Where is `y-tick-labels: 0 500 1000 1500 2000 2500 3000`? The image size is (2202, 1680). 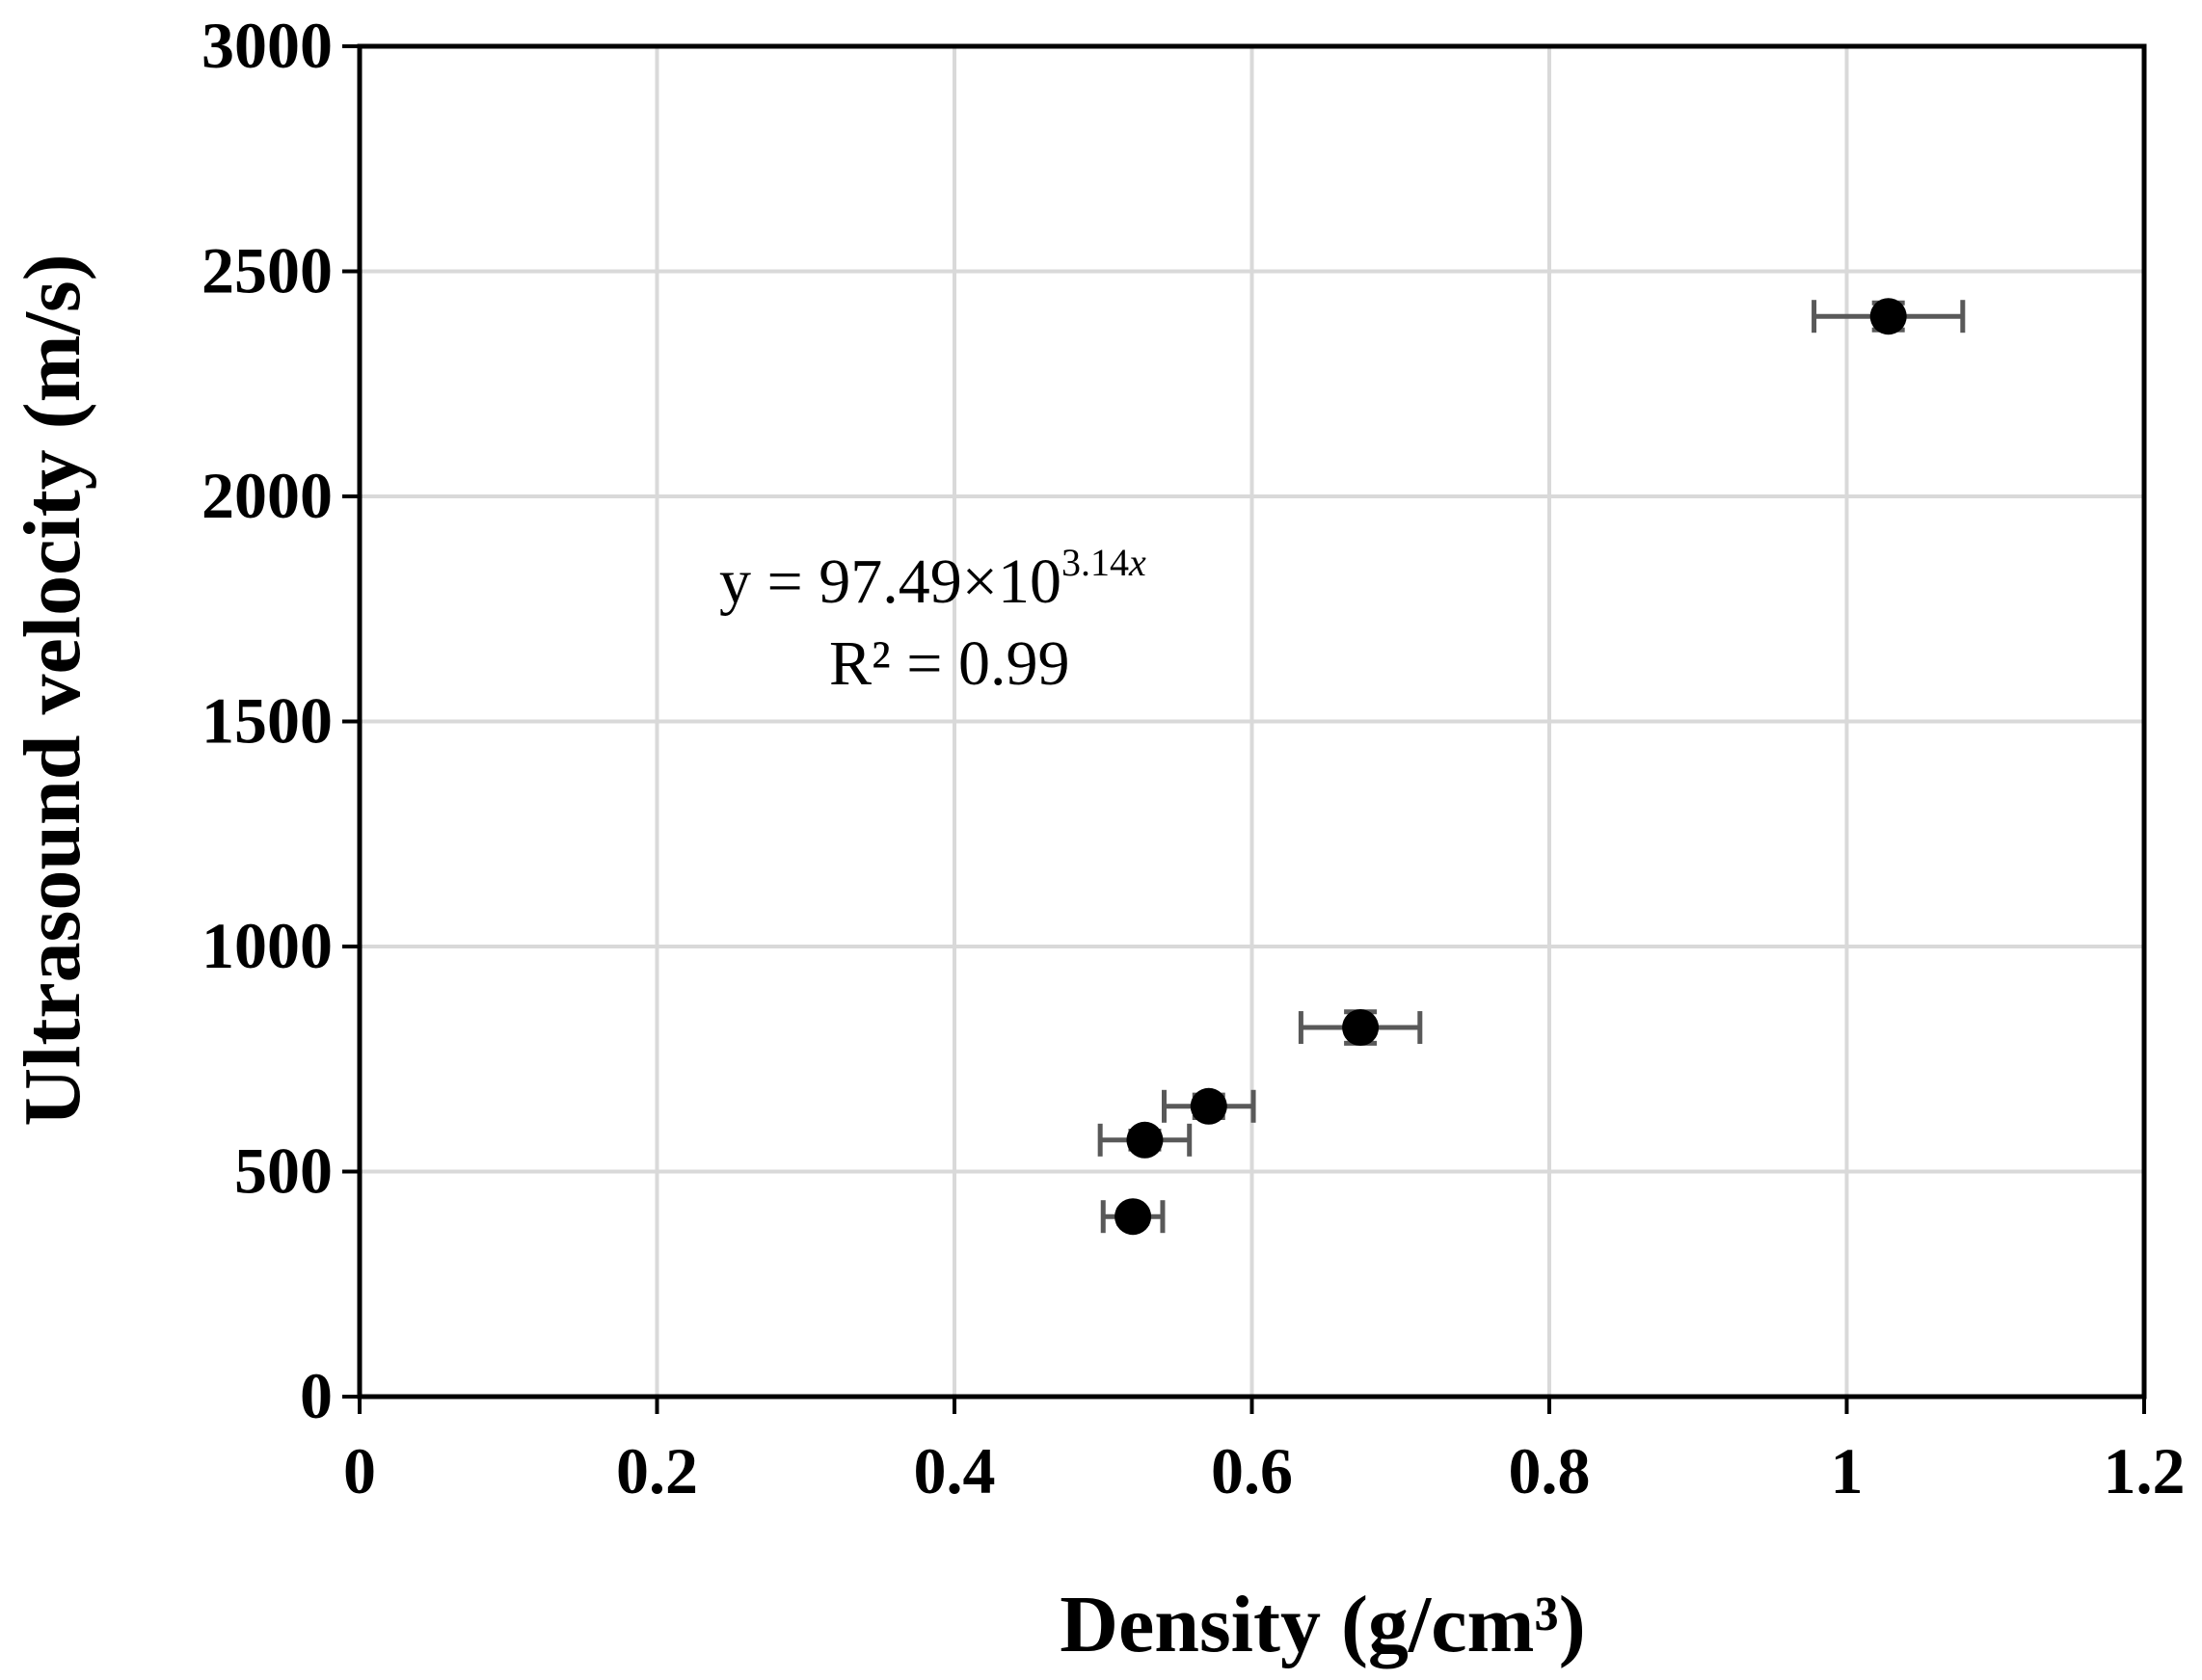 y-tick-labels: 0 500 1000 1500 2000 2500 3000 is located at coordinates (267, 721).